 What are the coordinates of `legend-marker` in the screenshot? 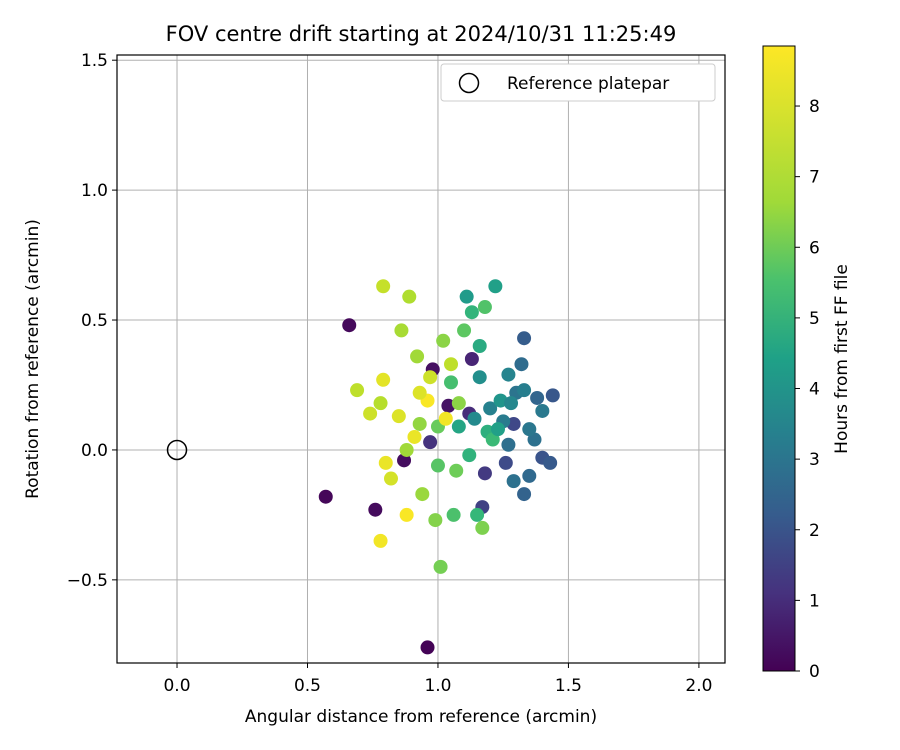 It's located at (469, 83).